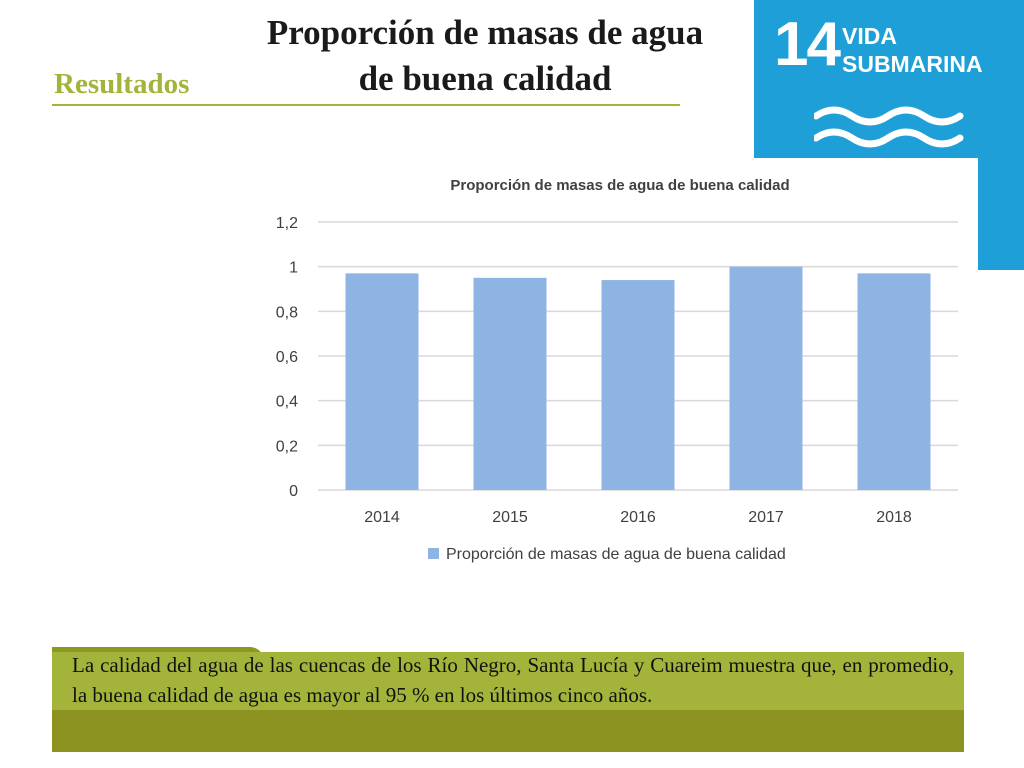 The width and height of the screenshot is (1024, 768). I want to click on x-tick-label: 2015, so click(510, 517).